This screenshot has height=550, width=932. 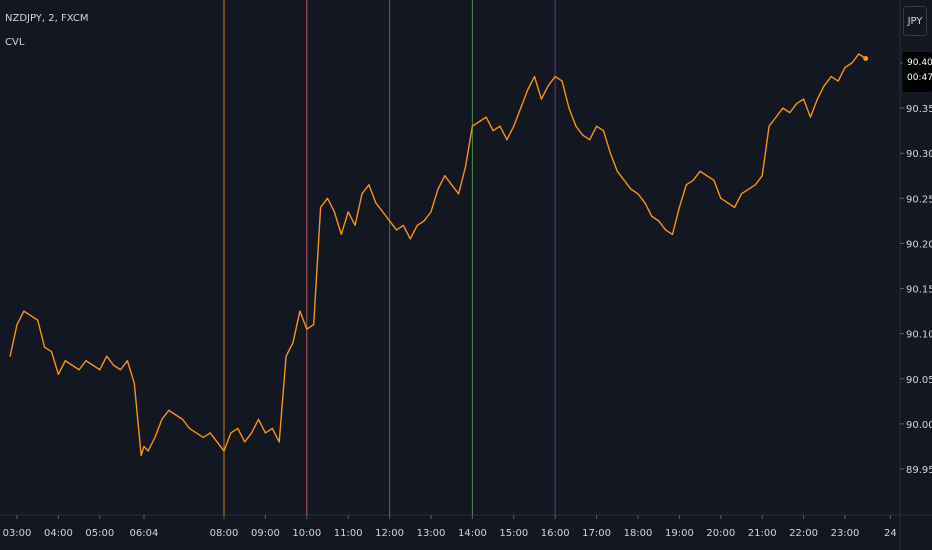 I want to click on last-point-marker, so click(x=866, y=58).